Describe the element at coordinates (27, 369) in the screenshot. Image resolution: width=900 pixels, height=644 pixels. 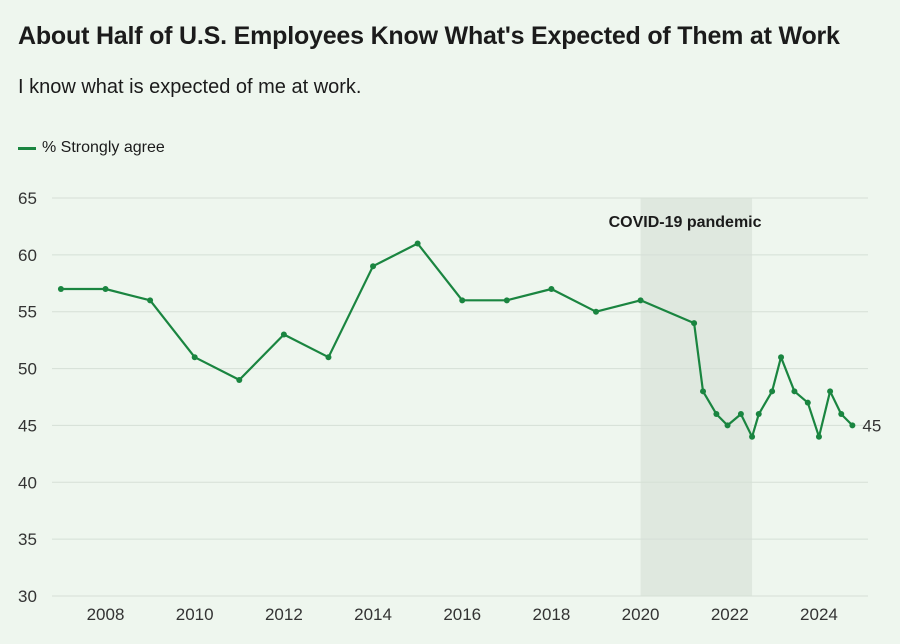
I see `y-tick-label: 50` at that location.